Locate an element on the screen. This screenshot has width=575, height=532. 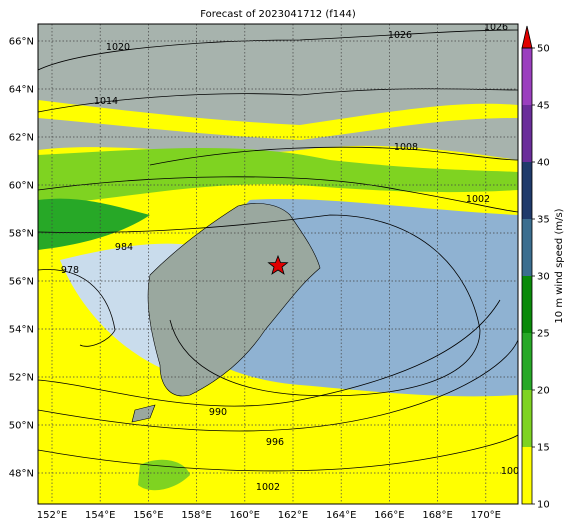
storm-marker is located at coordinates (278, 264).